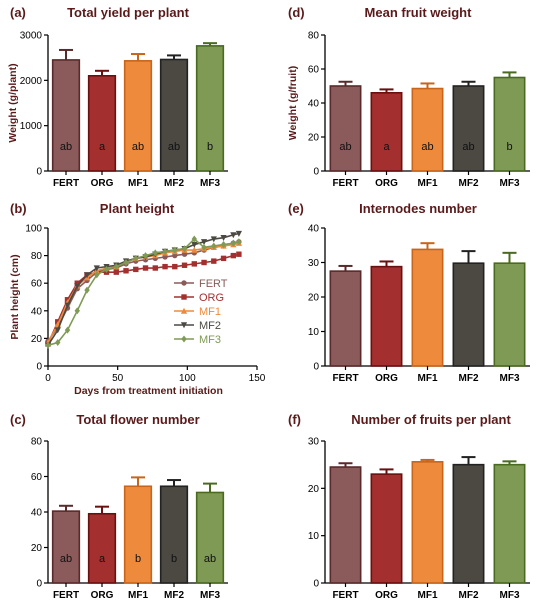 The image size is (550, 605). Describe the element at coordinates (419, 12) in the screenshot. I see `panel-title: Mean fruit weight` at that location.